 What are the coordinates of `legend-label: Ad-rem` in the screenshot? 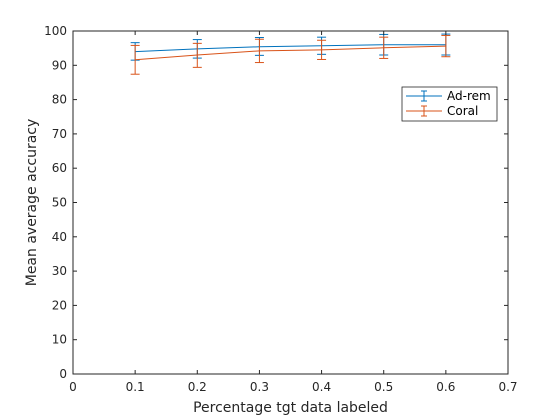 It's located at (469, 96).